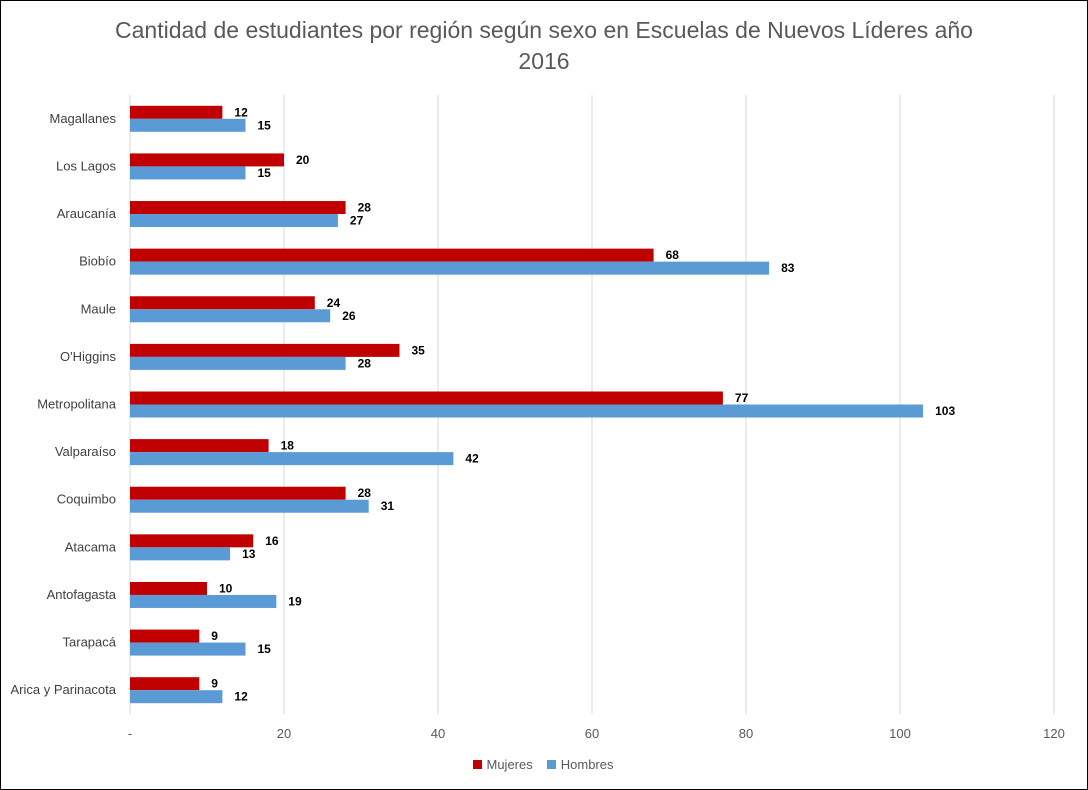 This screenshot has width=1088, height=790. Describe the element at coordinates (241, 697) in the screenshot. I see `data-label-hombres: 12` at that location.